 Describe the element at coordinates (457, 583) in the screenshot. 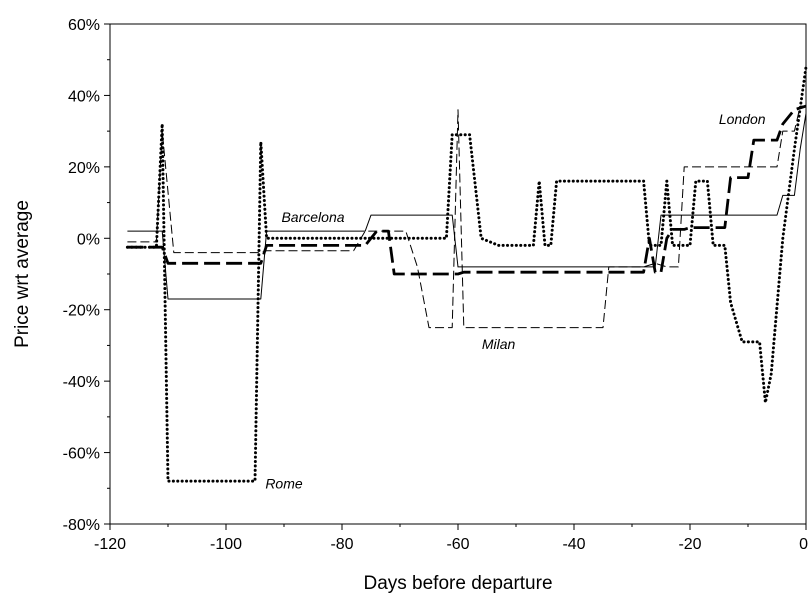

I see `x-axis-title: Days before departure` at that location.